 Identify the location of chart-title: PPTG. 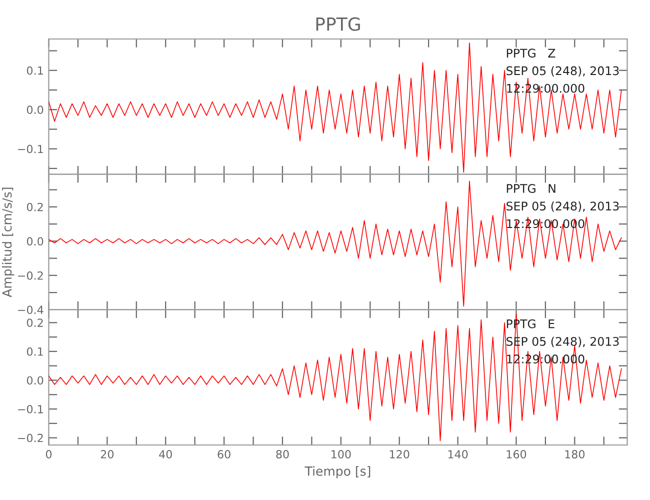
(338, 24).